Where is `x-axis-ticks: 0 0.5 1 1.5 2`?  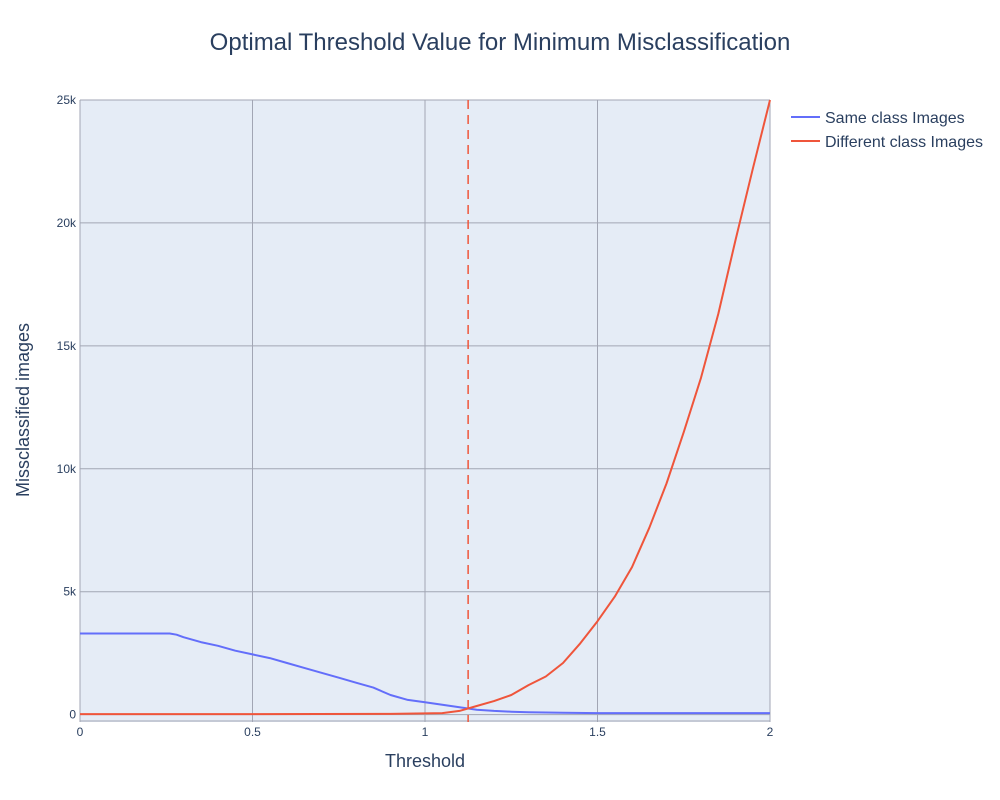 x-axis-ticks: 0 0.5 1 1.5 2 is located at coordinates (425, 732).